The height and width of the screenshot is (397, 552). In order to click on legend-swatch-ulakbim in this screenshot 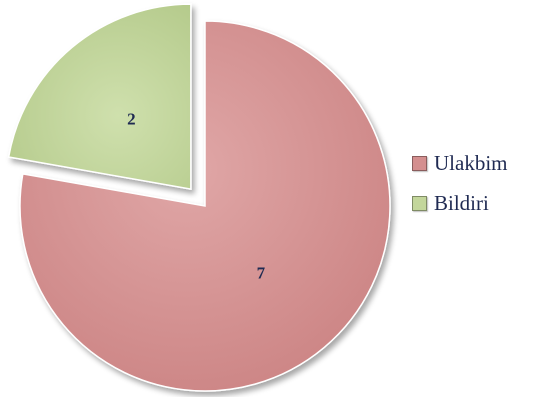, I will do `click(419, 163)`.